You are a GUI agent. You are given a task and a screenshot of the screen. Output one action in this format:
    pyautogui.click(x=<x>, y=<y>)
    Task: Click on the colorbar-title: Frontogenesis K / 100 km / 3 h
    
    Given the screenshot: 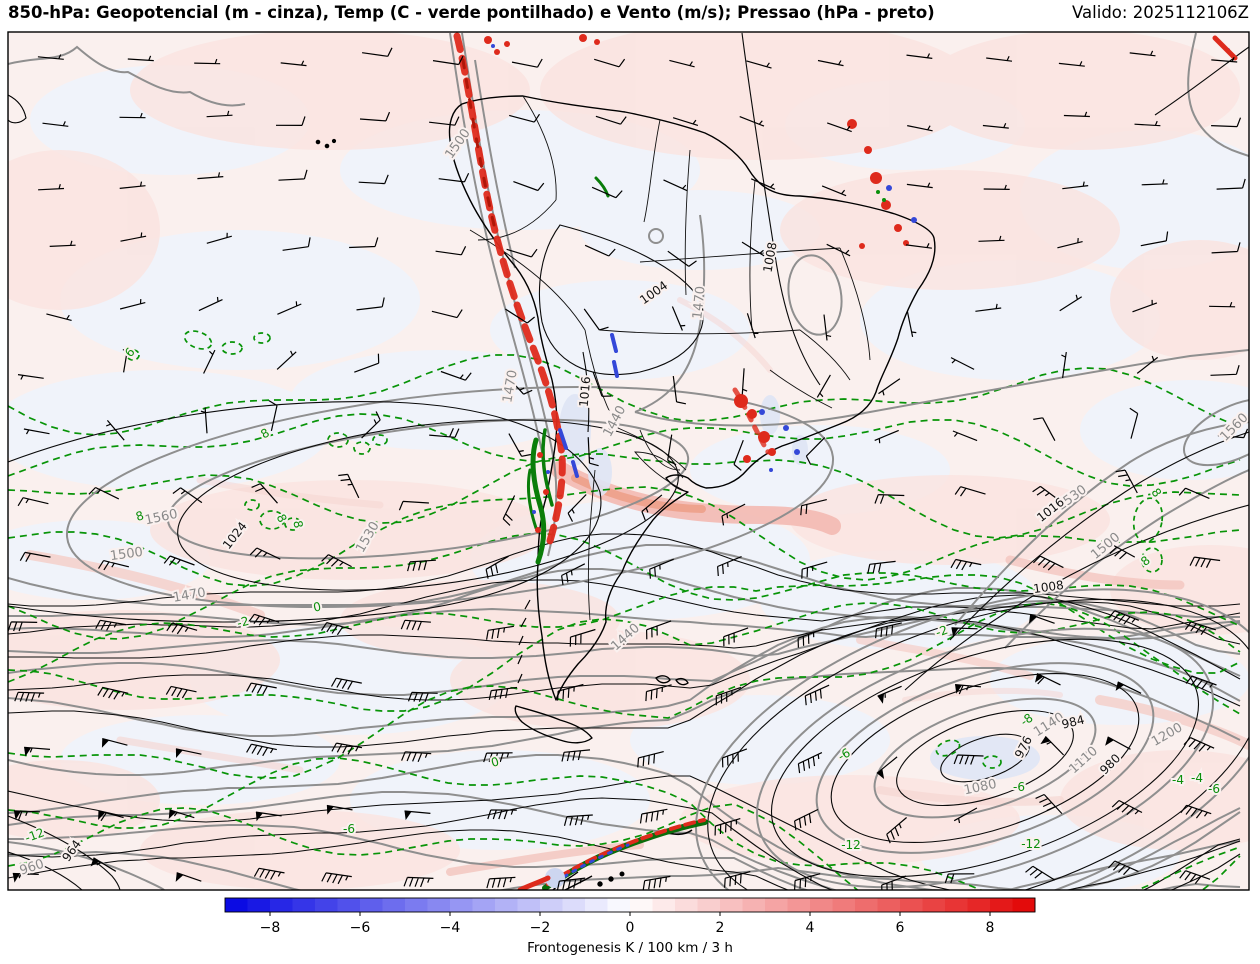 What is the action you would take?
    pyautogui.click(x=630, y=948)
    